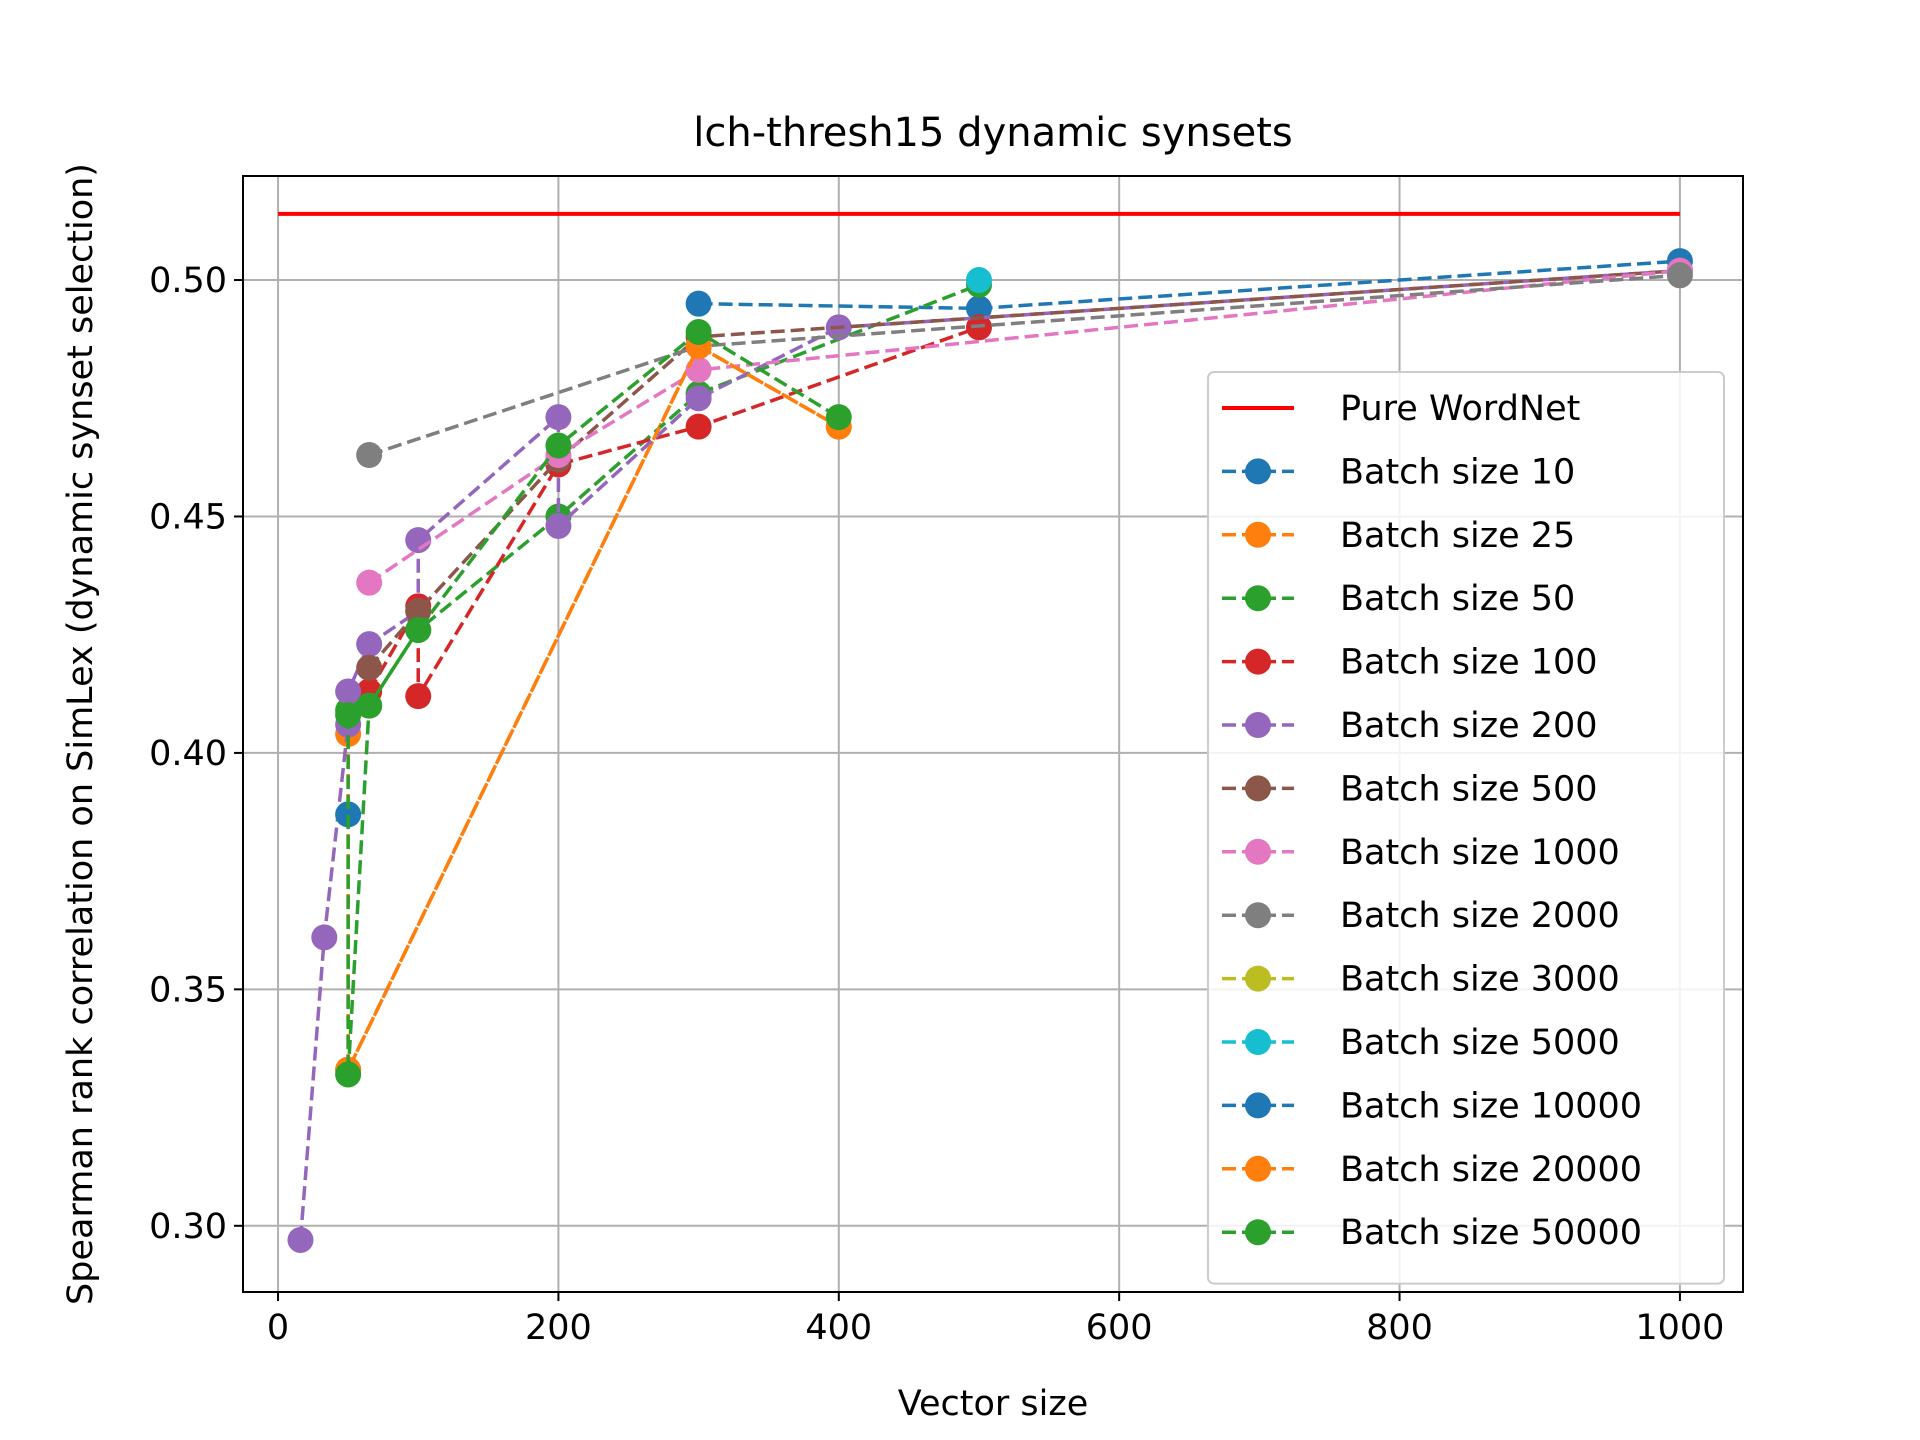 The height and width of the screenshot is (1440, 1920). What do you see at coordinates (1399, 1328) in the screenshot?
I see `x-tick-label: 800` at bounding box center [1399, 1328].